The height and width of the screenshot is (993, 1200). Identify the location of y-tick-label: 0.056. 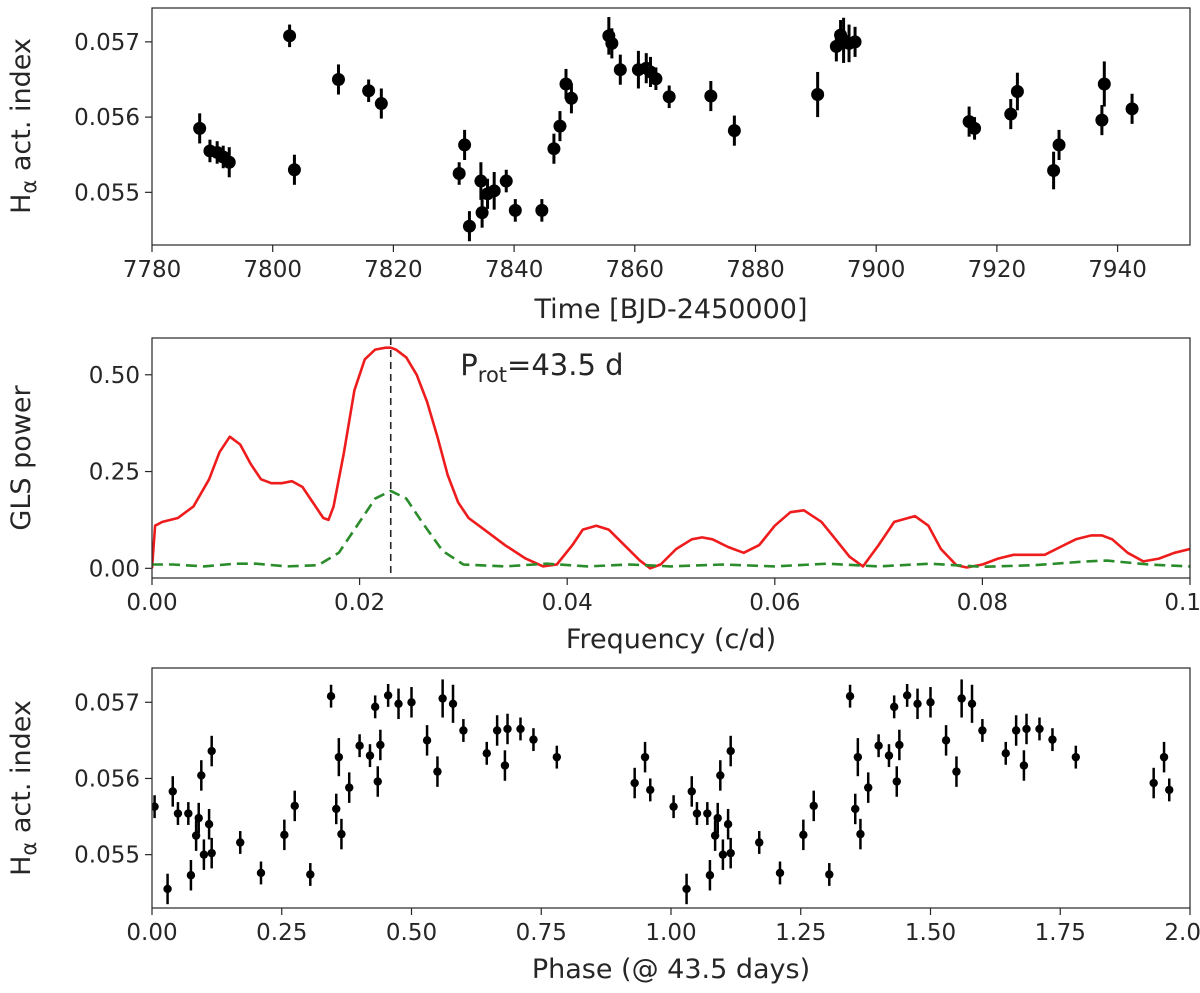
(107, 779).